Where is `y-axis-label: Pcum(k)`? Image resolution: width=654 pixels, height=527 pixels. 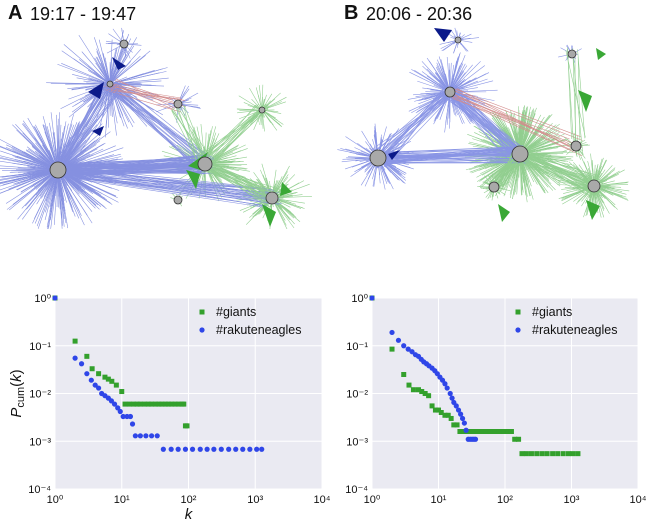 y-axis-label: Pcum(k) is located at coordinates (17, 393).